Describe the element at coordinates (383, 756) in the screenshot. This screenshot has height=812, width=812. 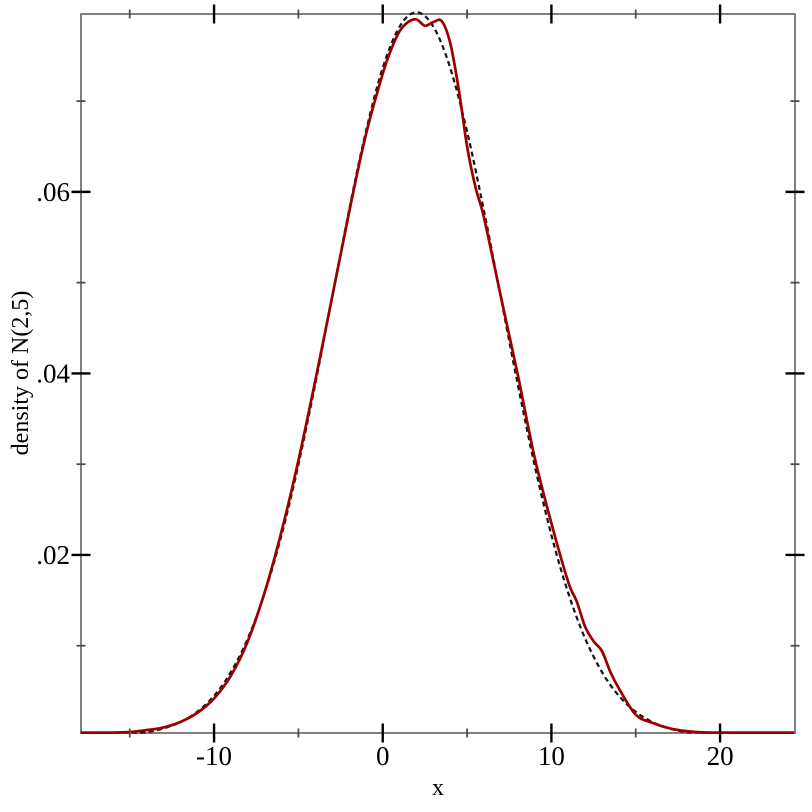
I see `x-tick-label: 0` at that location.